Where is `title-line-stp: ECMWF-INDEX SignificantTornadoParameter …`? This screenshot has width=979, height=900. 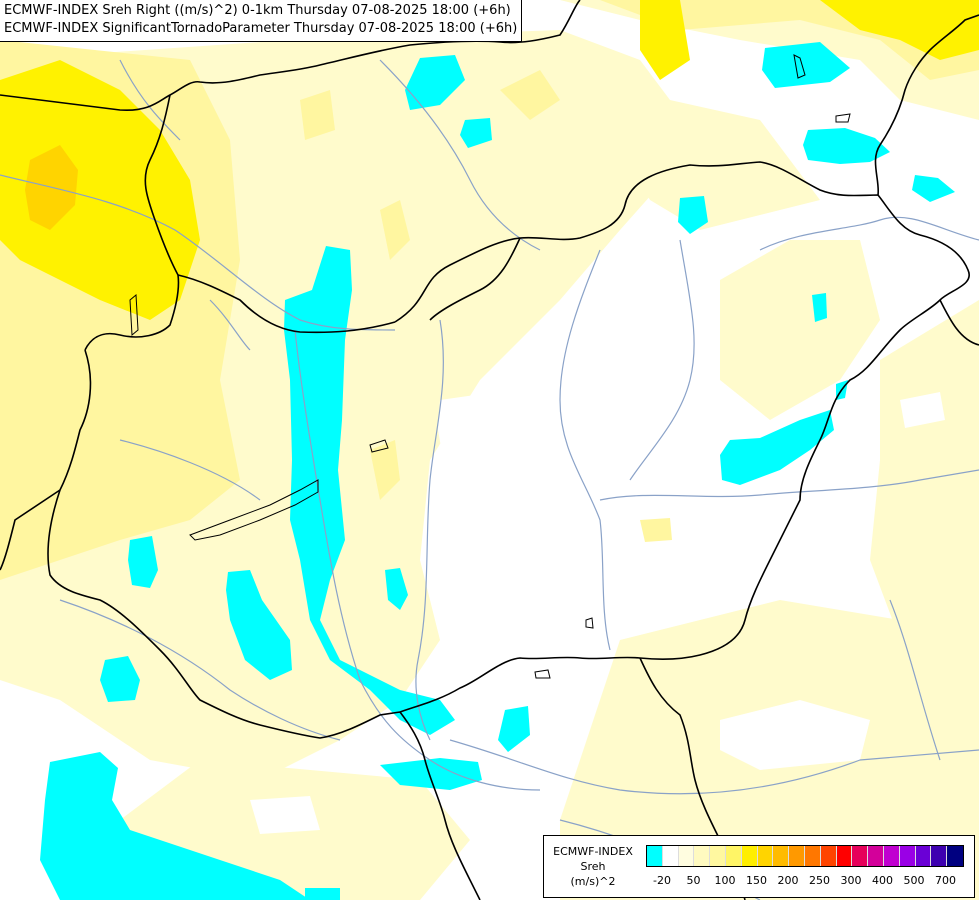
title-line-stp: ECMWF-INDEX SignificantTornadoParameter … is located at coordinates (261, 28).